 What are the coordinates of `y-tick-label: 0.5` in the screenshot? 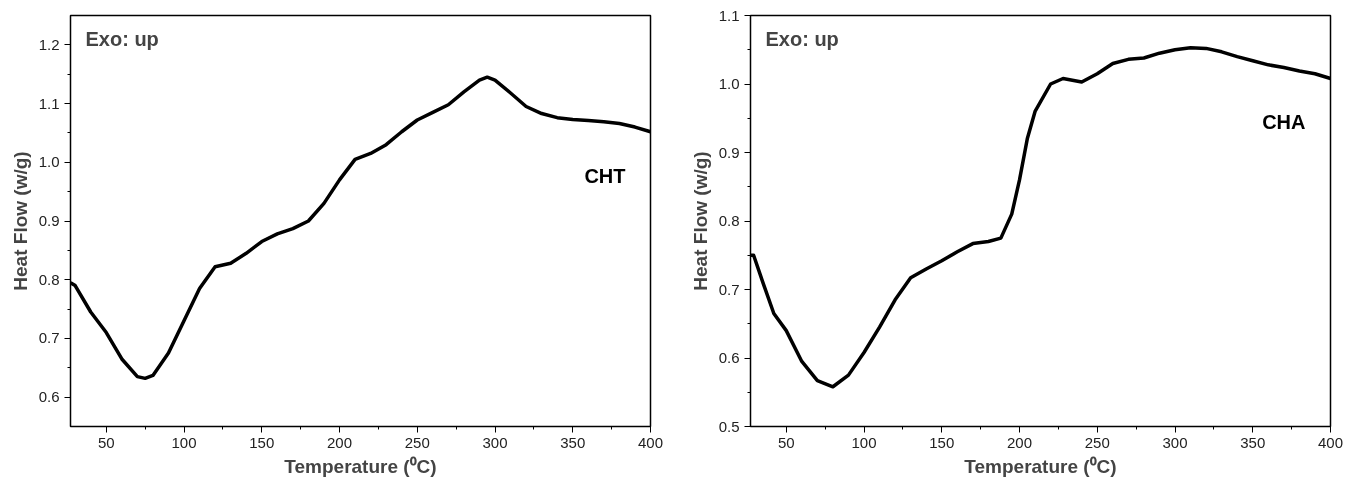 It's located at (729, 426).